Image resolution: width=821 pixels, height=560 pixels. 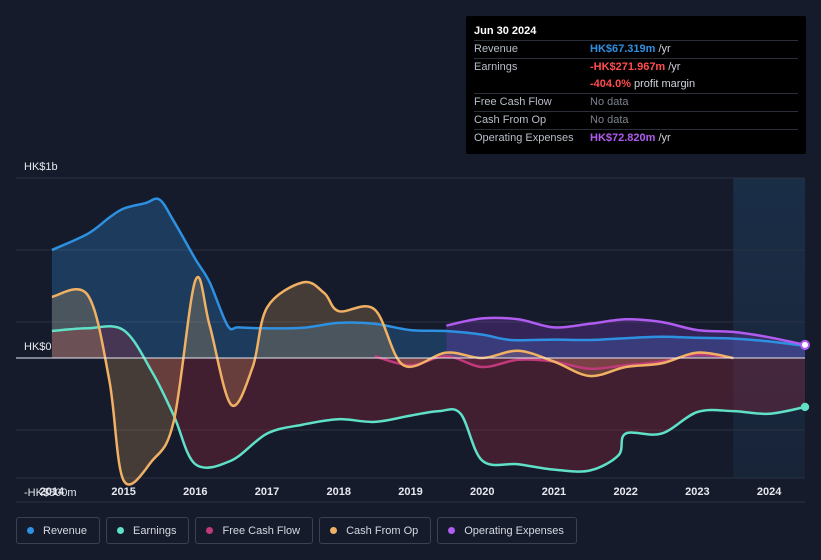 I want to click on tooltip-row-label, so click(x=532, y=84).